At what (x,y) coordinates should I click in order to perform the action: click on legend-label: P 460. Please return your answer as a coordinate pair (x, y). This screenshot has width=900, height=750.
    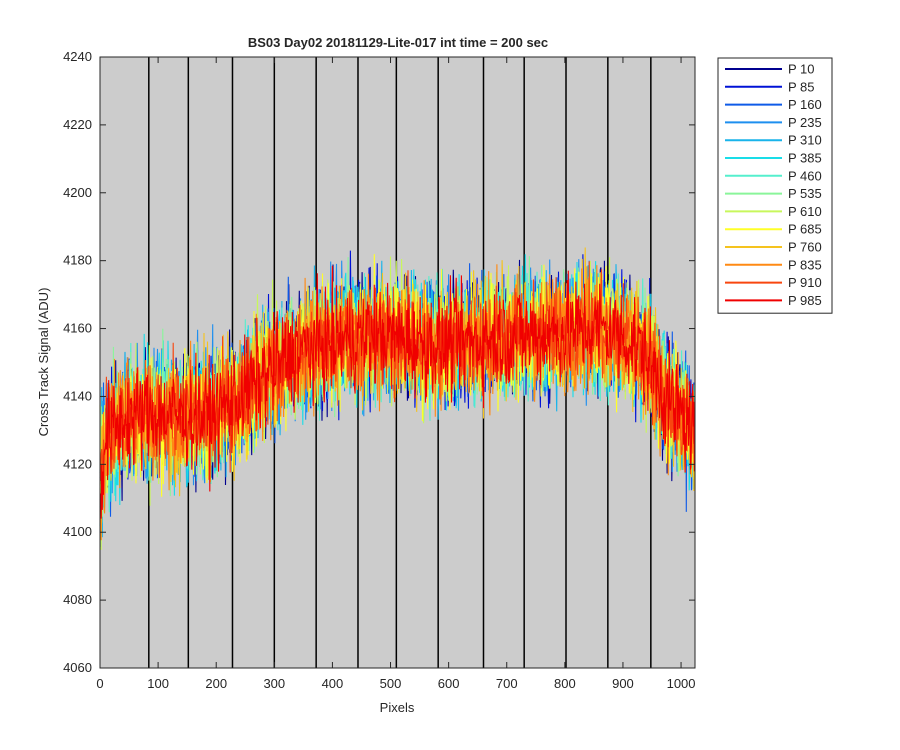
    Looking at the image, I should click on (805, 175).